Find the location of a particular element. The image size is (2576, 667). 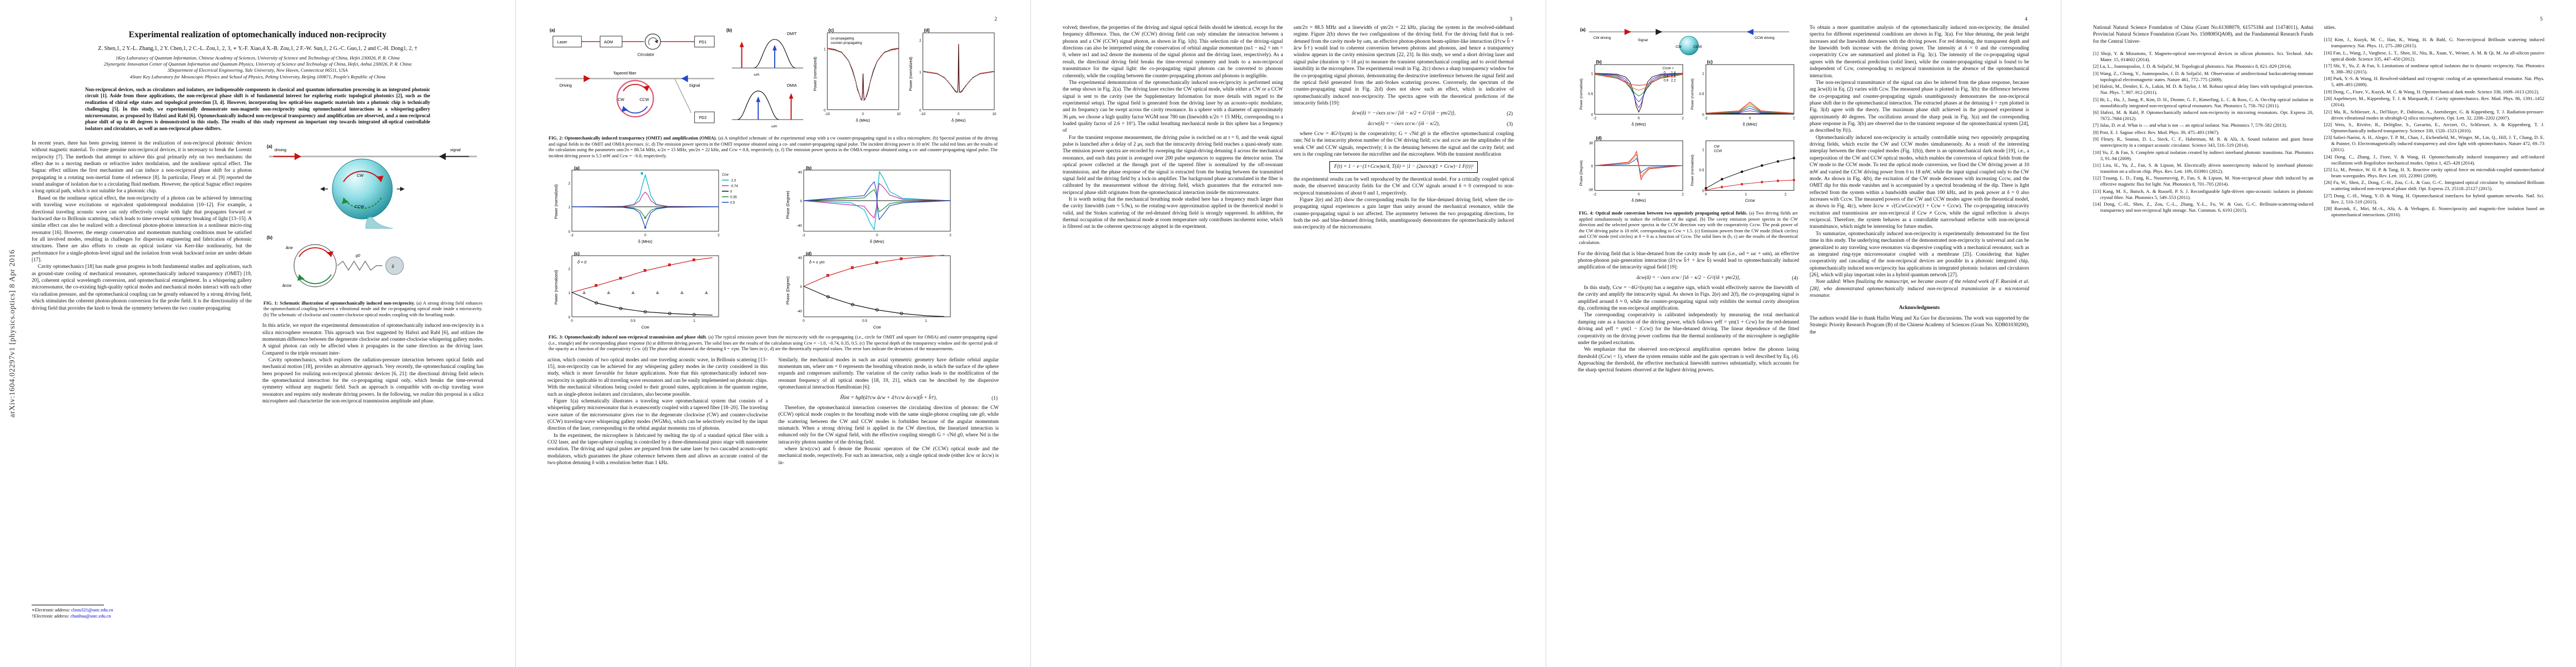

email-link-2: chunhua@ustc.edu.cn is located at coordinates (90, 616).